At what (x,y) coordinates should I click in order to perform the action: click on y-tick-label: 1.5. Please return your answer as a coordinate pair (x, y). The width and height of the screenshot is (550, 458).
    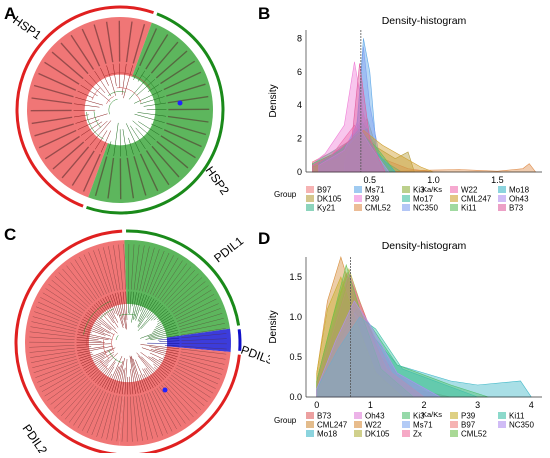
    Looking at the image, I should click on (295, 277).